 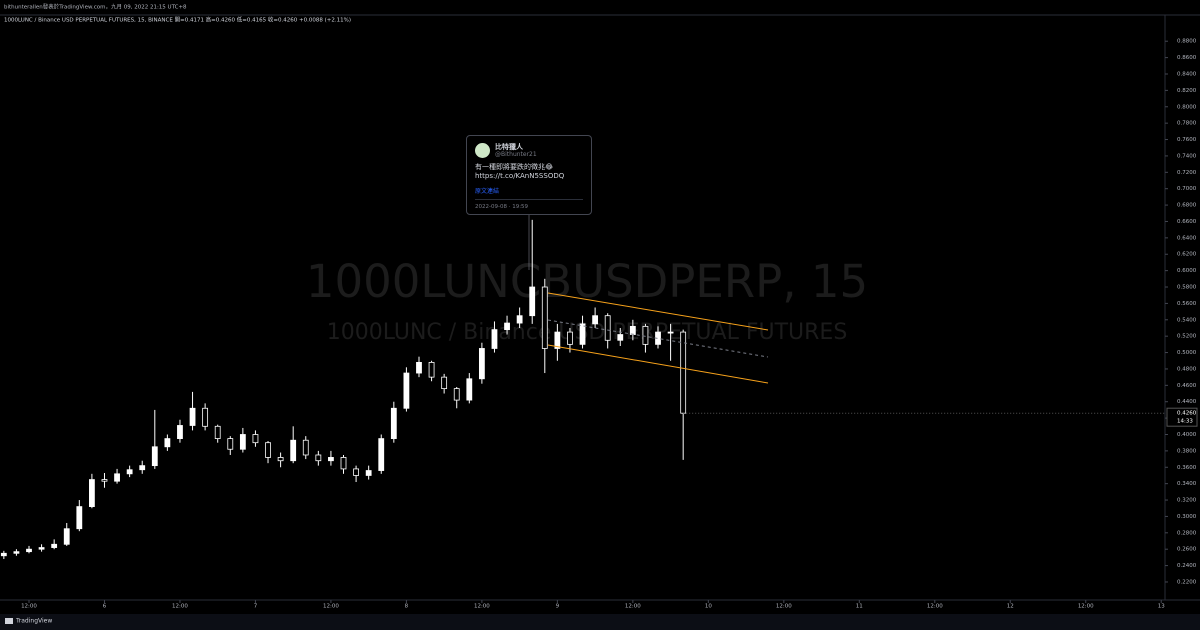 I want to click on y-tick-label: 0.5200, so click(x=1187, y=337).